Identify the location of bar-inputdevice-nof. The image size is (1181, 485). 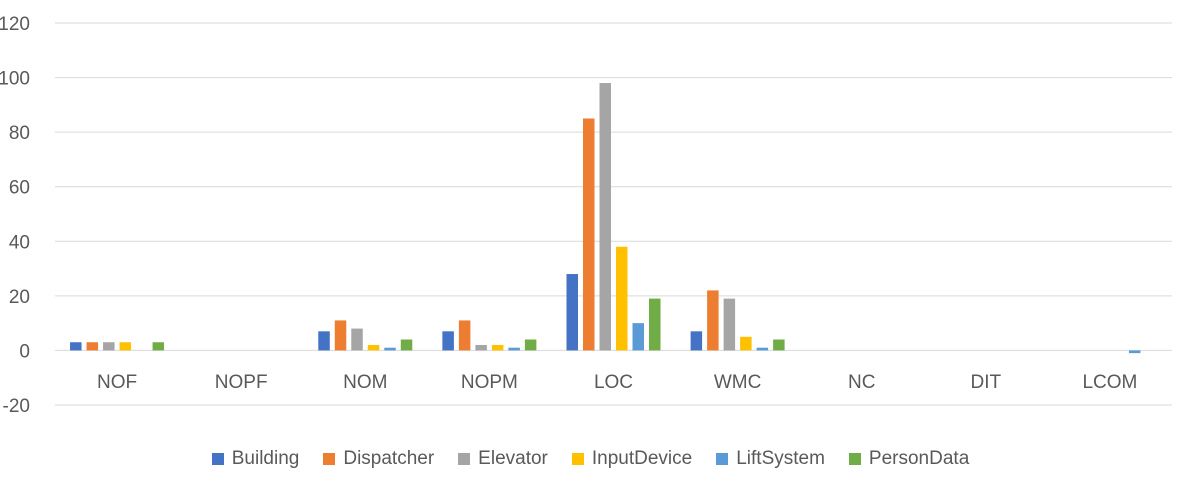
(125, 346).